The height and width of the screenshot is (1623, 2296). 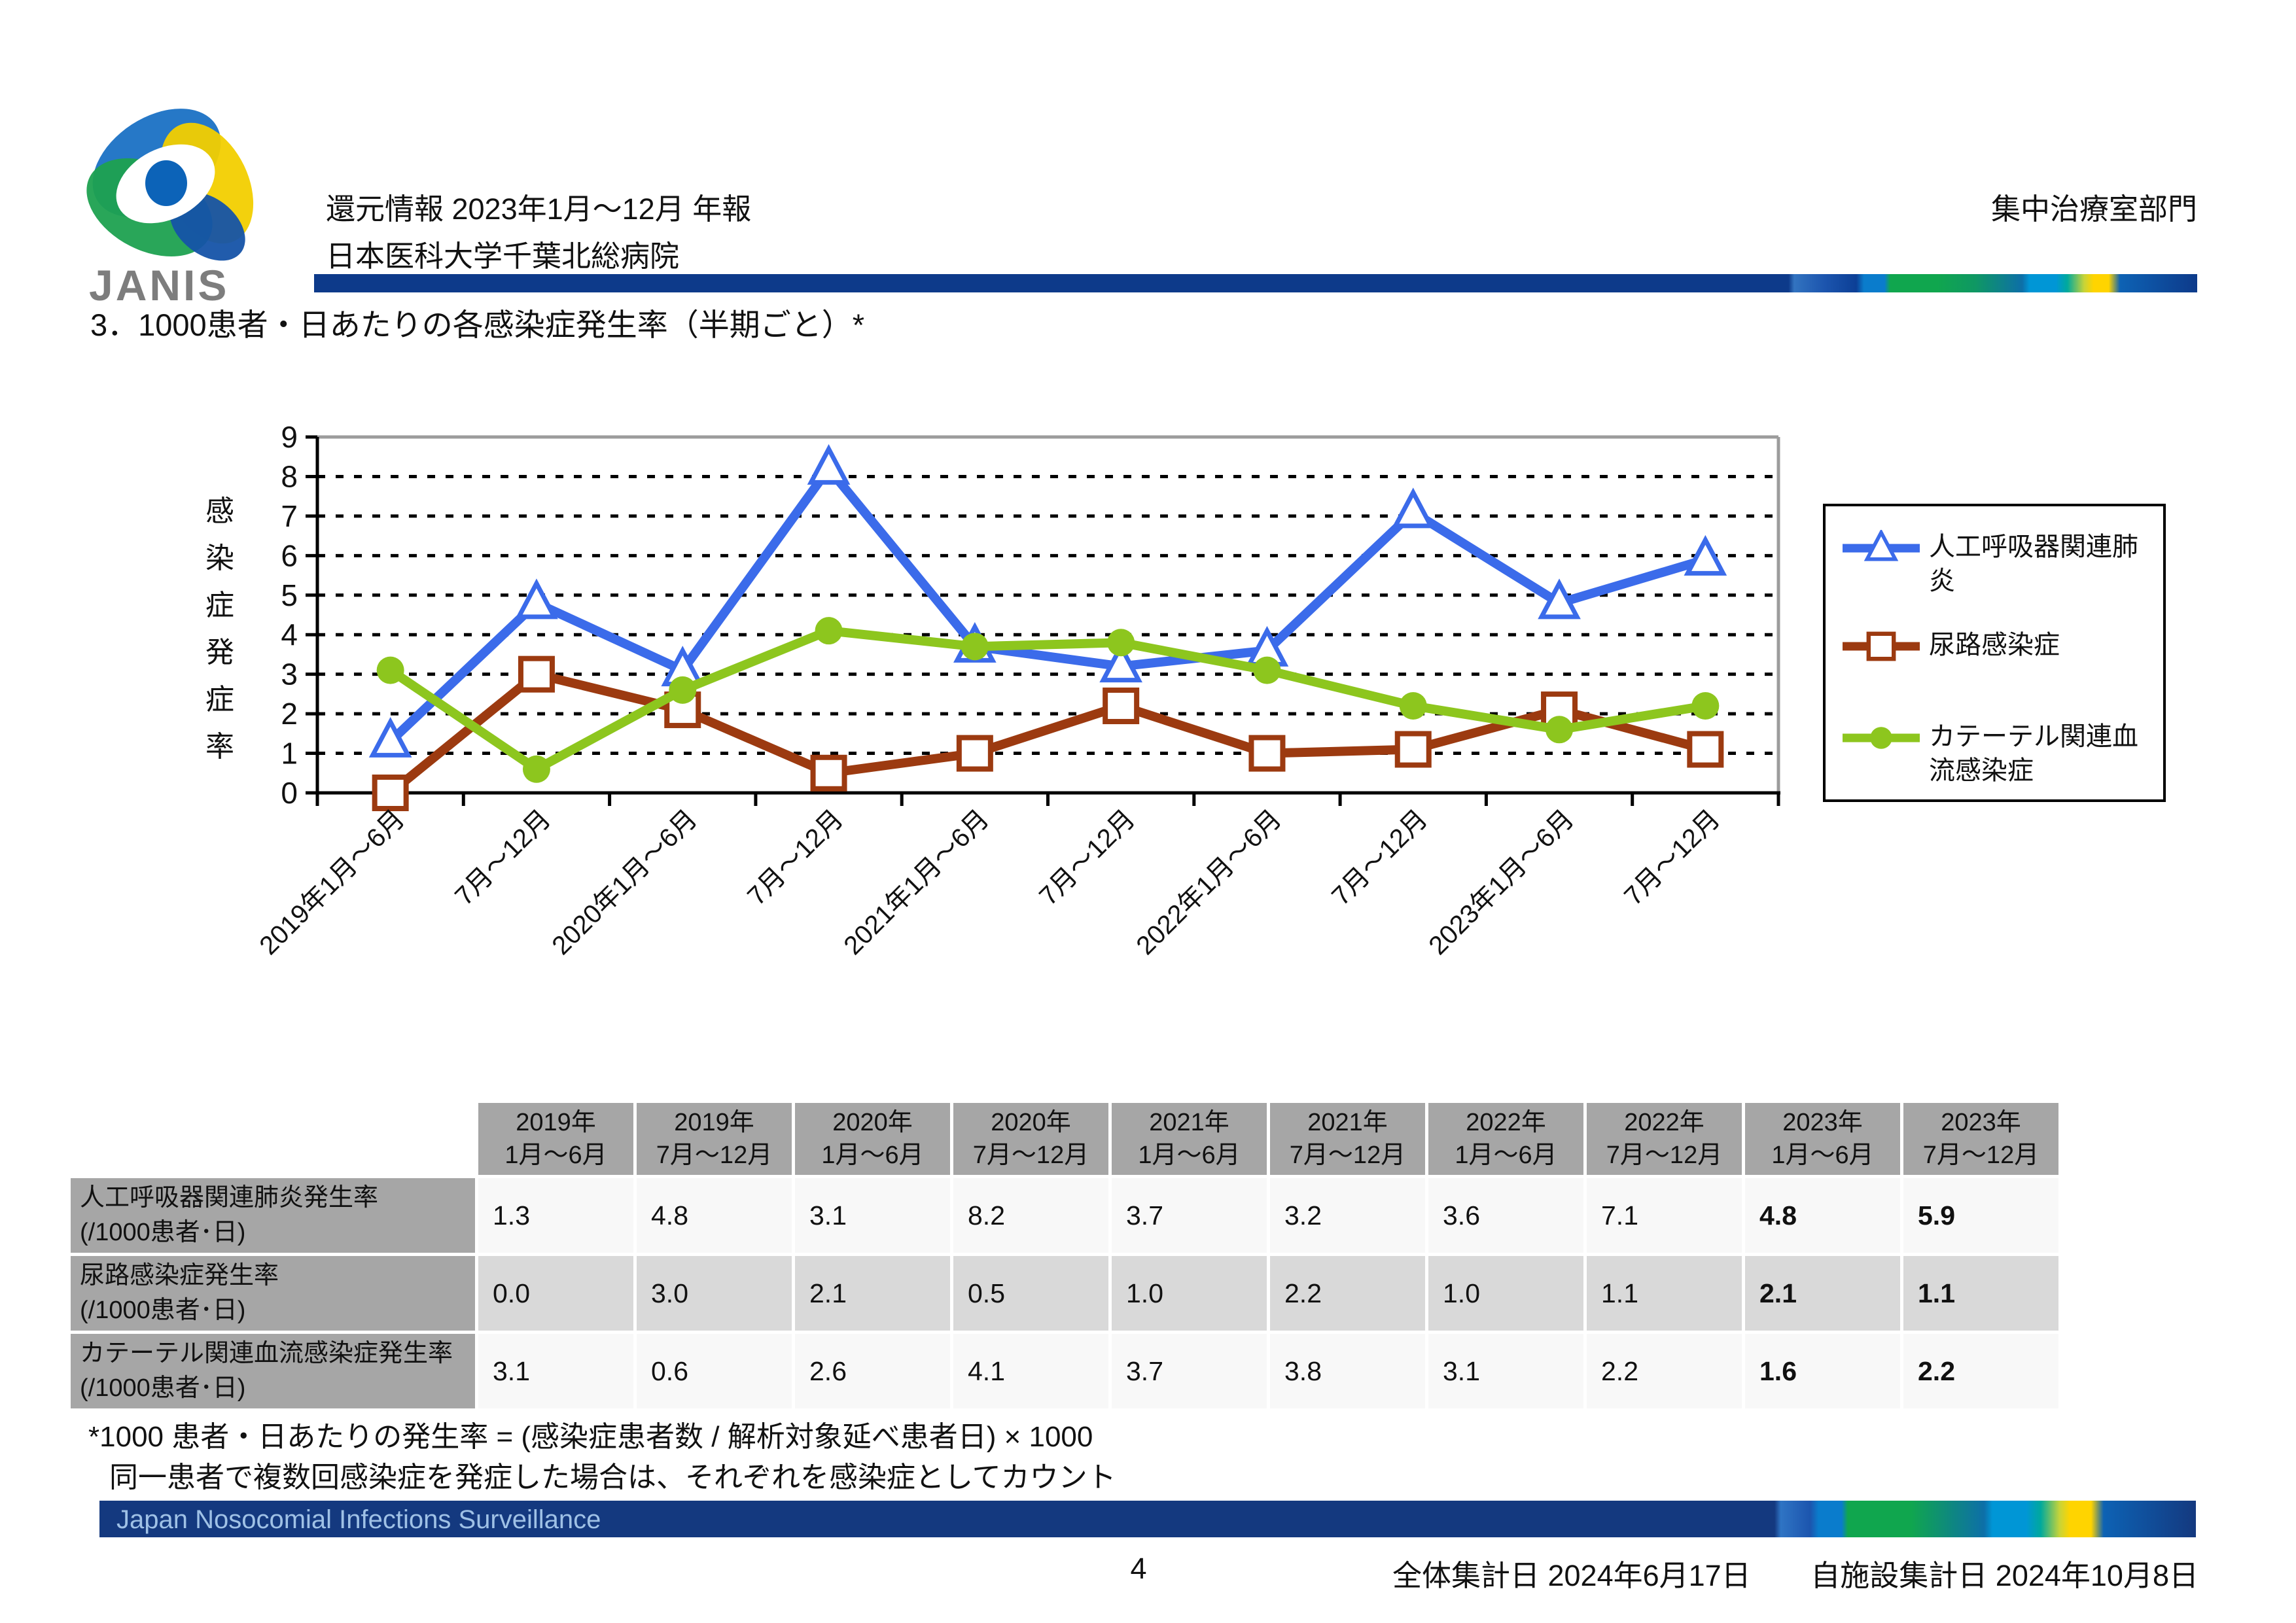 I want to click on table-cell: 0.5, so click(x=1031, y=1293).